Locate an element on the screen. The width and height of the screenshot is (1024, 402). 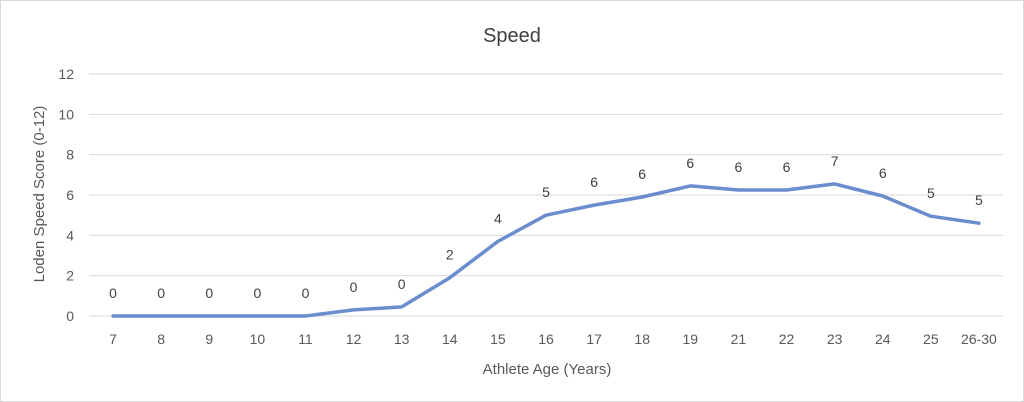
x-tick-label: 8 is located at coordinates (161, 339).